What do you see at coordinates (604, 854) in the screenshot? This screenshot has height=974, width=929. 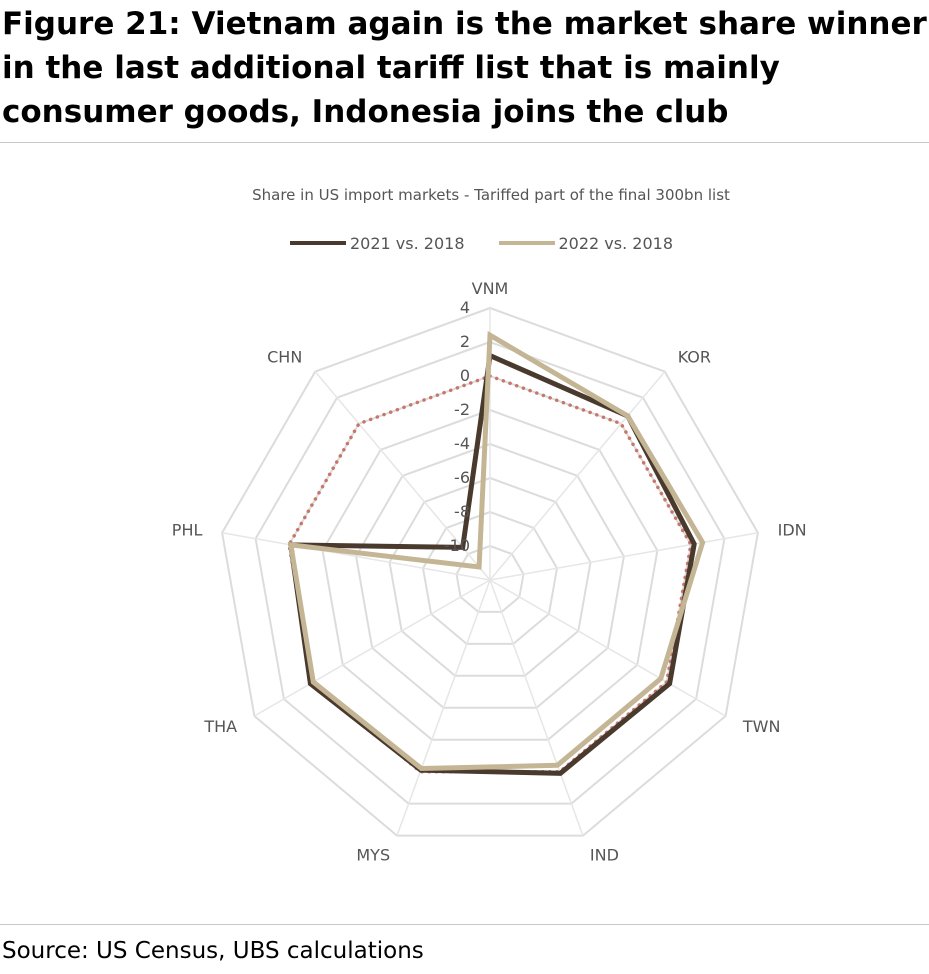 I see `category-label-ind: IND` at bounding box center [604, 854].